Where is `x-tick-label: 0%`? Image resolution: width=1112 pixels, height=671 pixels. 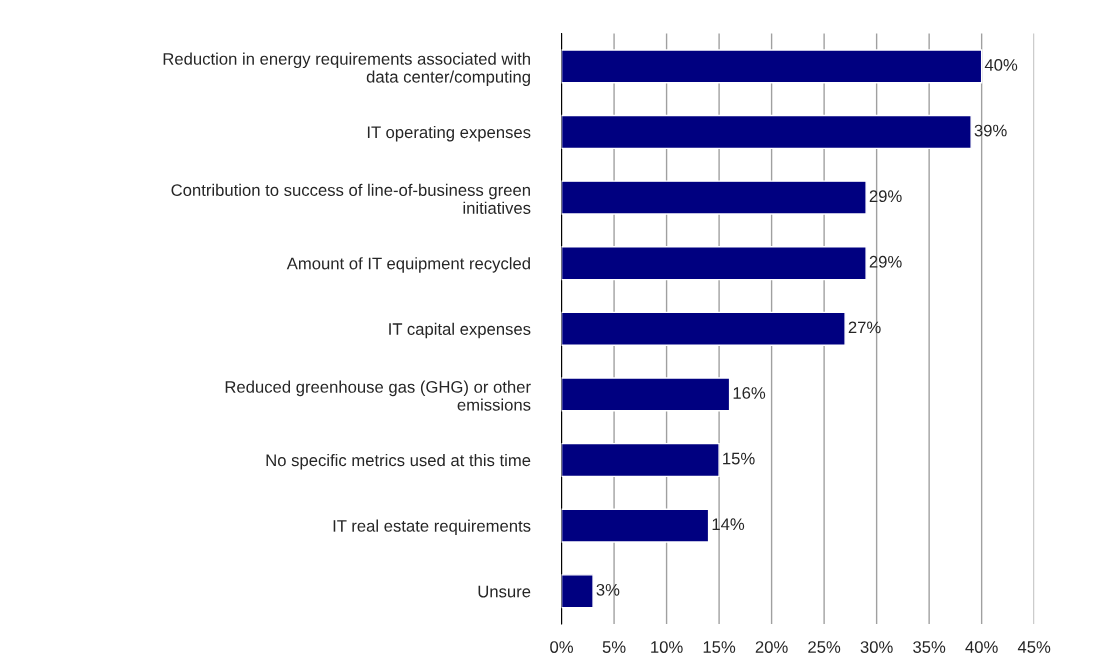 x-tick-label: 0% is located at coordinates (562, 647).